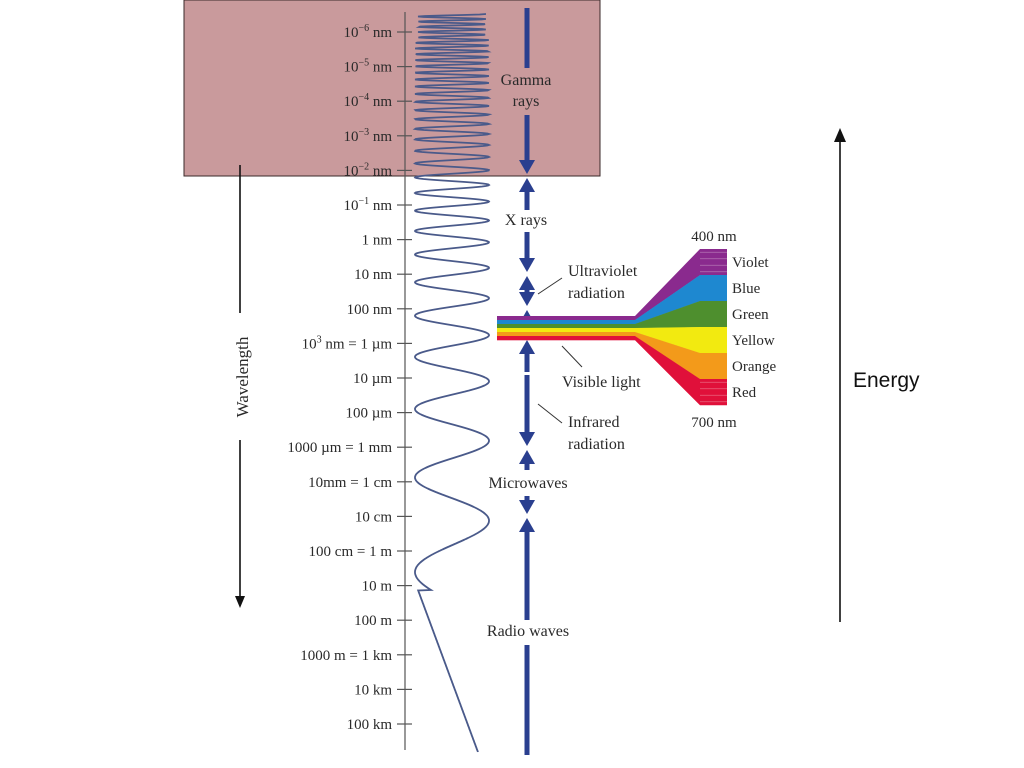 The width and height of the screenshot is (1024, 768). Describe the element at coordinates (572, 356) in the screenshot. I see `visible-leader-line` at that location.